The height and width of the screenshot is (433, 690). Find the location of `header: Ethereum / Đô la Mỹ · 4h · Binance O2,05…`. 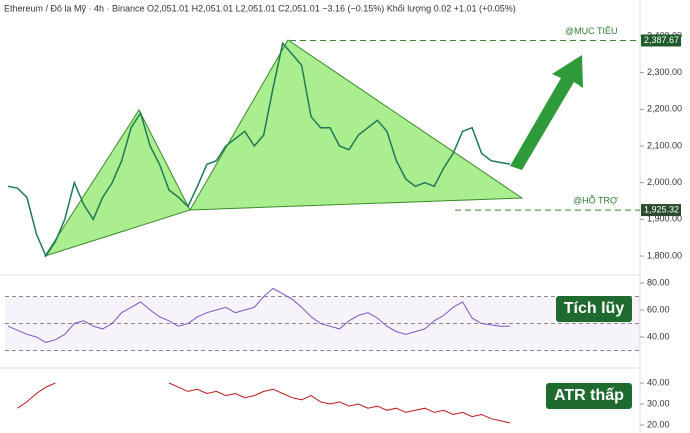

header: Ethereum / Đô la Mỹ · 4h · Binance O2,05… is located at coordinates (260, 8).